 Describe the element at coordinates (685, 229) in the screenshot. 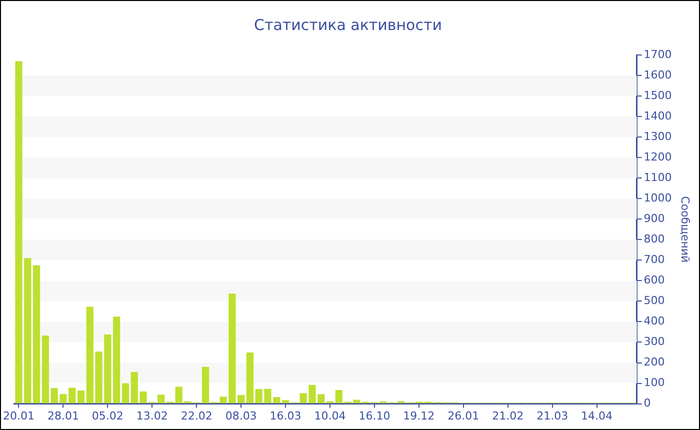

I see `y-axis-title: Сообщений` at that location.